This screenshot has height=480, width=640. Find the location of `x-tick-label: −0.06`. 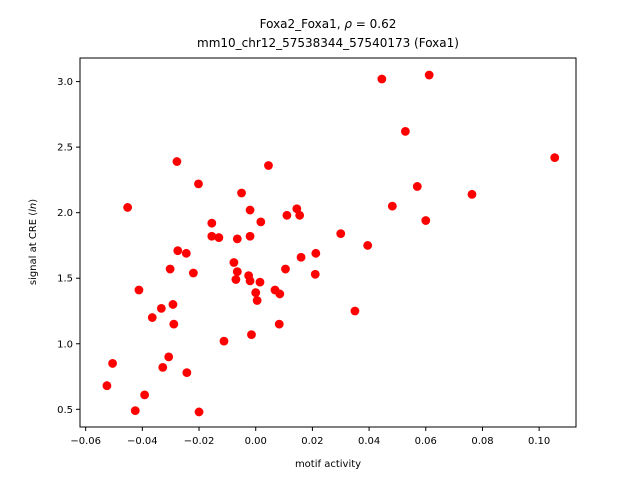

x-tick-label: −0.06 is located at coordinates (85, 441).